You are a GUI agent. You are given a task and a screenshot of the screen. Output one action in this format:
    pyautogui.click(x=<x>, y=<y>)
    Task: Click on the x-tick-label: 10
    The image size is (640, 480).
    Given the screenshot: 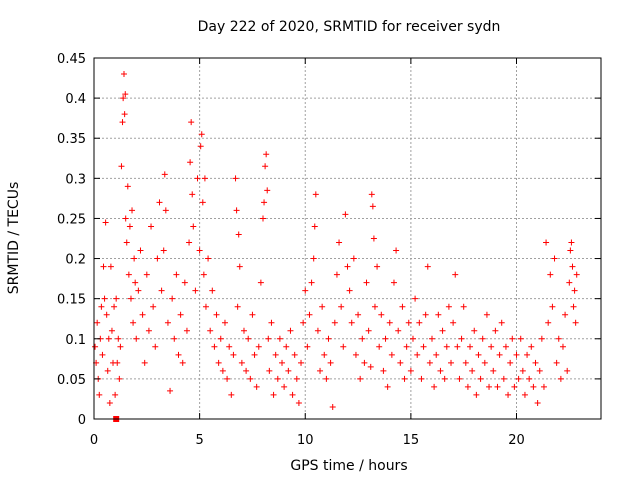 What is the action you would take?
    pyautogui.click(x=305, y=440)
    